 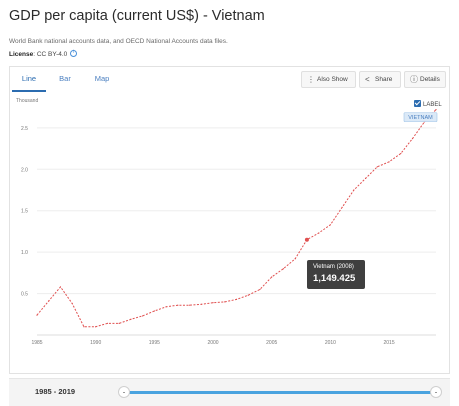 I want to click on x-tick-label: 2000, so click(x=212, y=343).